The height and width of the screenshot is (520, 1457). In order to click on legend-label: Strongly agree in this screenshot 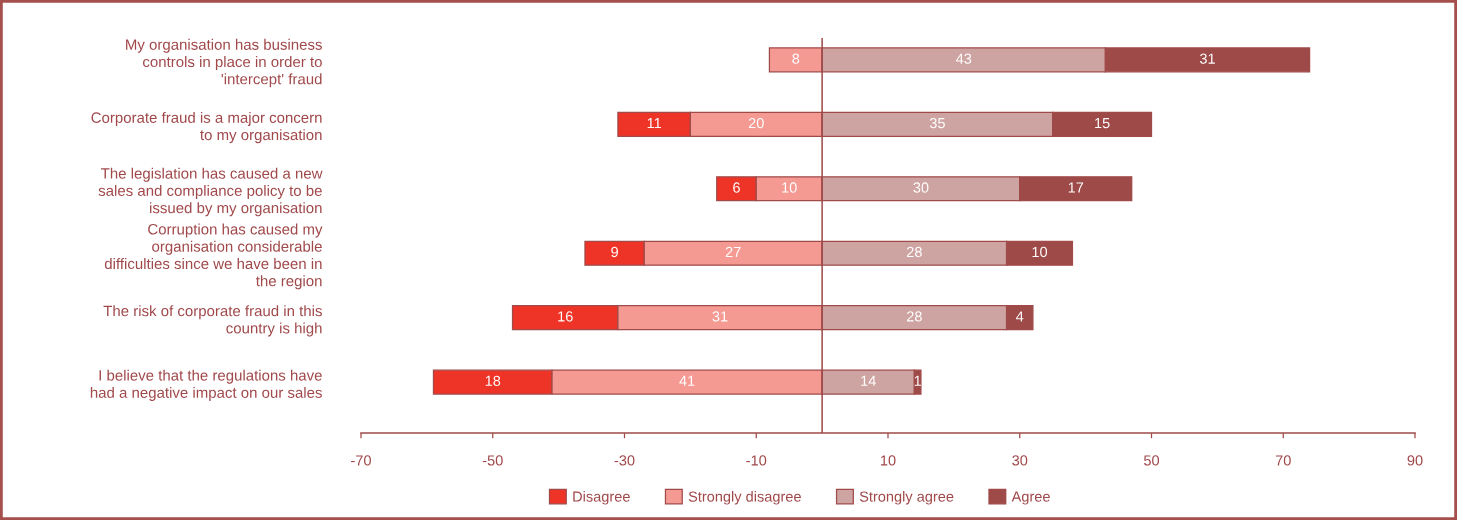, I will do `click(906, 498)`.